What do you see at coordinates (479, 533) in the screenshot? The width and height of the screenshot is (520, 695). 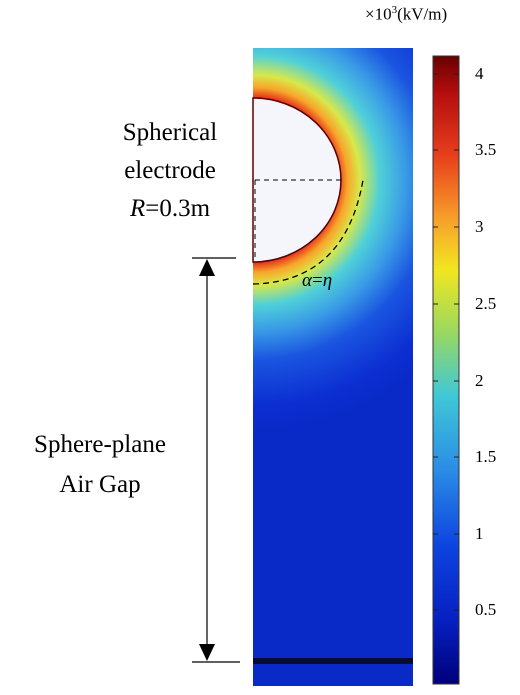 I see `colorbar-tick-label: 1` at bounding box center [479, 533].